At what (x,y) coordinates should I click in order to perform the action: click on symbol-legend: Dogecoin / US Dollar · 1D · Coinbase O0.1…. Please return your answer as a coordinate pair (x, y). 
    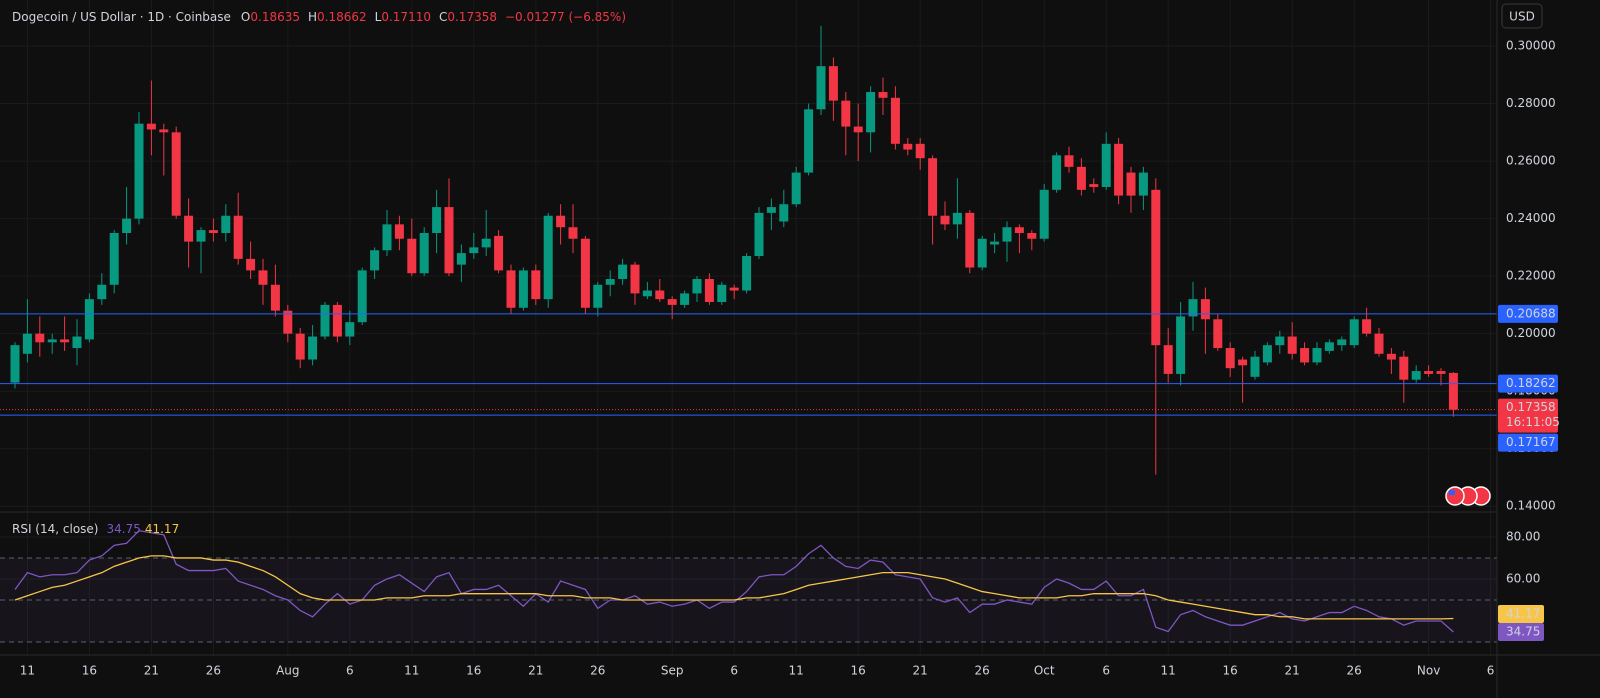
    Looking at the image, I should click on (319, 17).